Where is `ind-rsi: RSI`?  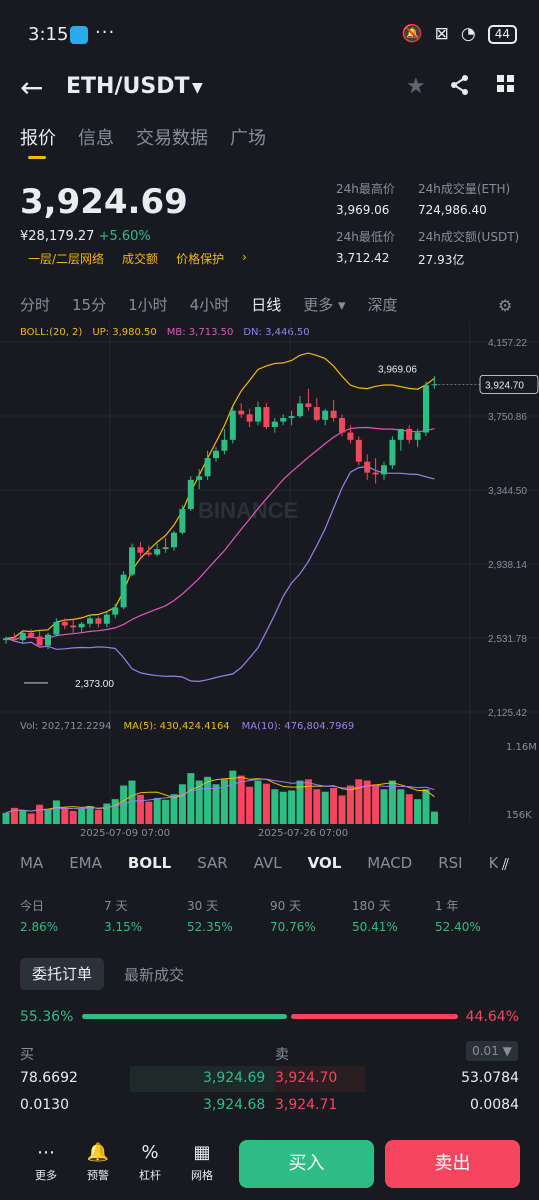 ind-rsi: RSI is located at coordinates (450, 863).